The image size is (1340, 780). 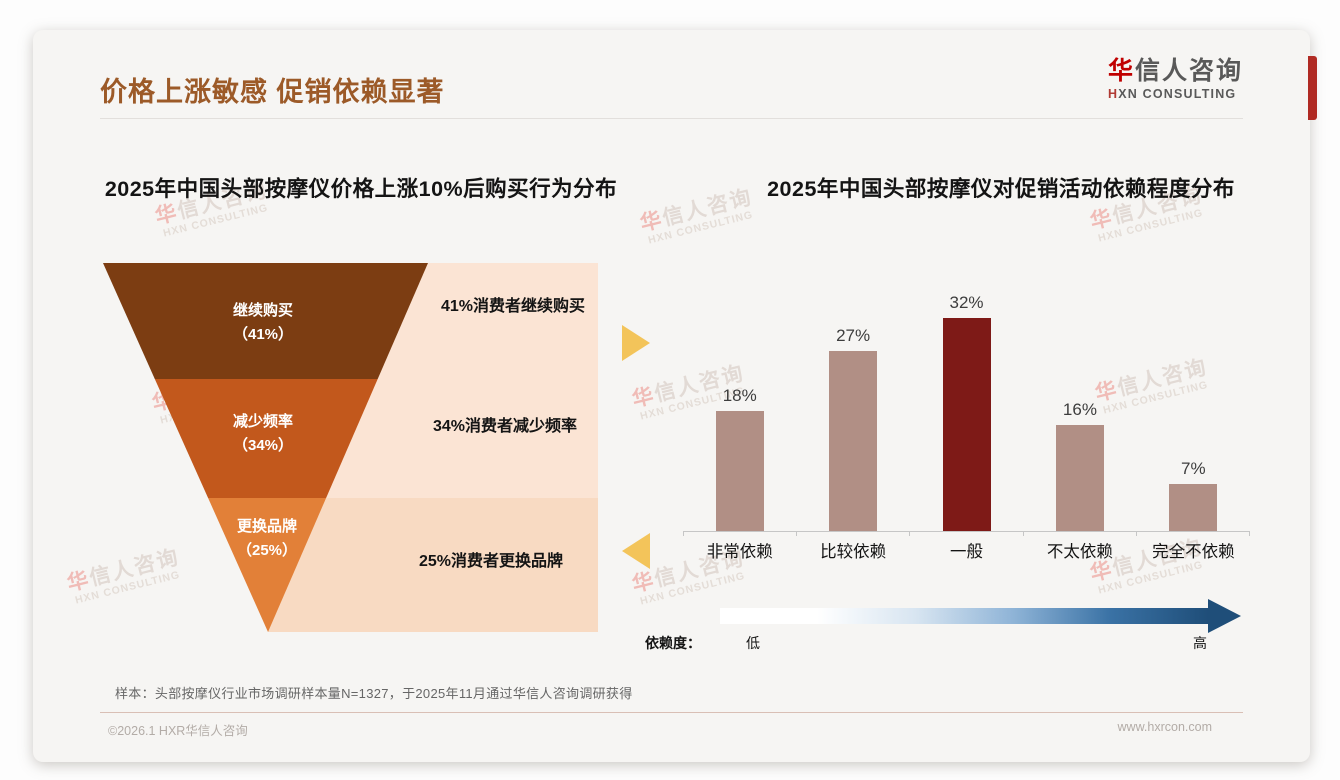 I want to click on bar-group: 27%, so click(x=852, y=408).